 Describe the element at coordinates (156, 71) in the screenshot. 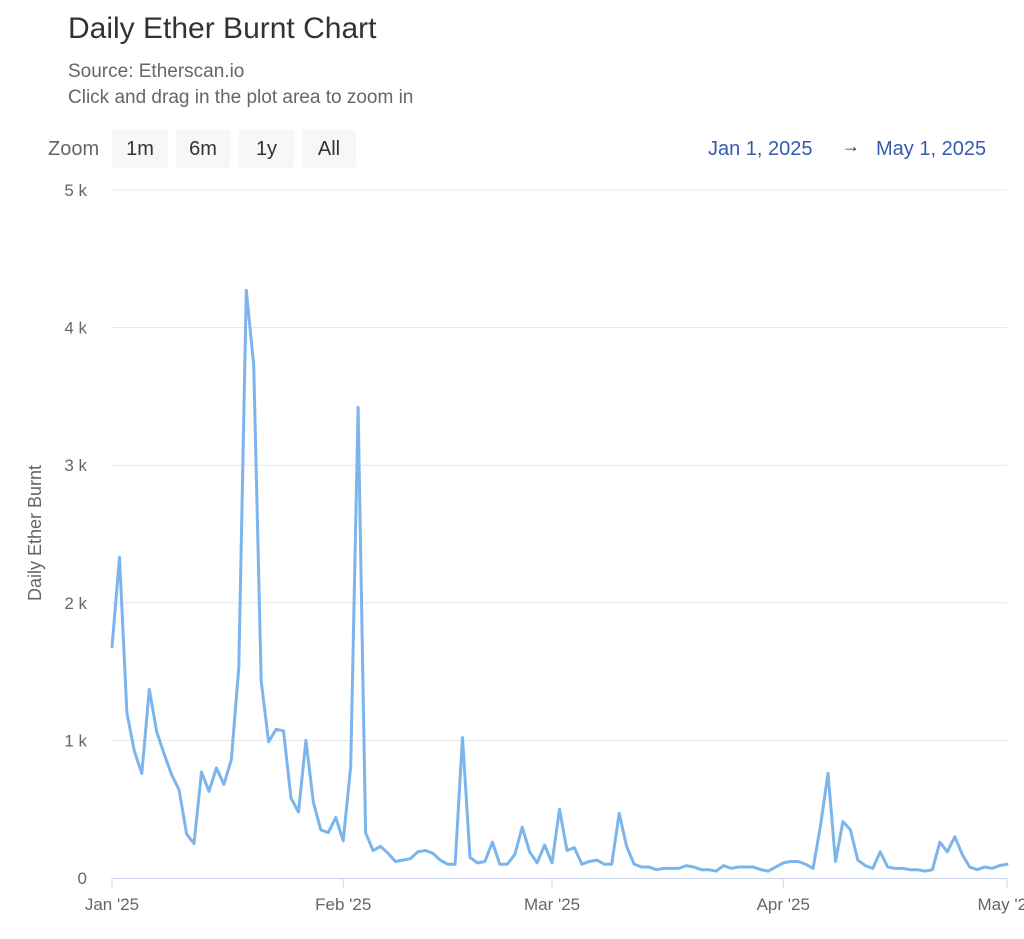

I see `chart-subtitle: Source: Etherscan.io` at that location.